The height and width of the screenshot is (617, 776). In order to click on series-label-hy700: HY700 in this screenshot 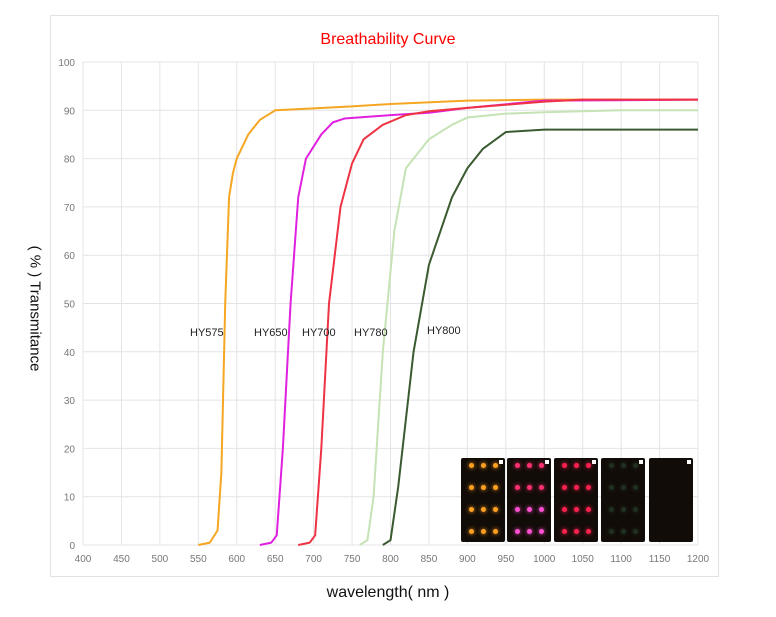, I will do `click(319, 333)`.